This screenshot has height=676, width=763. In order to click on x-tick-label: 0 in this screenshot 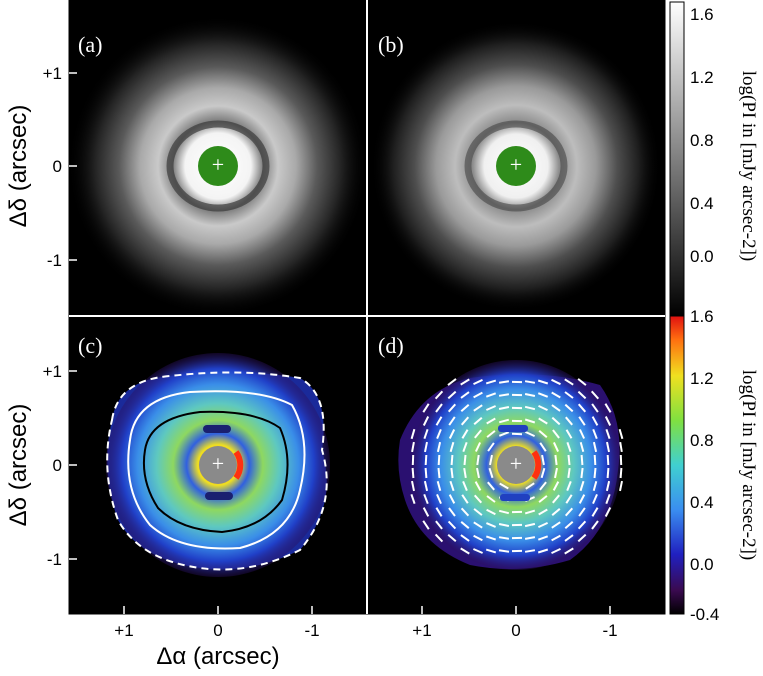, I will do `click(217, 630)`.